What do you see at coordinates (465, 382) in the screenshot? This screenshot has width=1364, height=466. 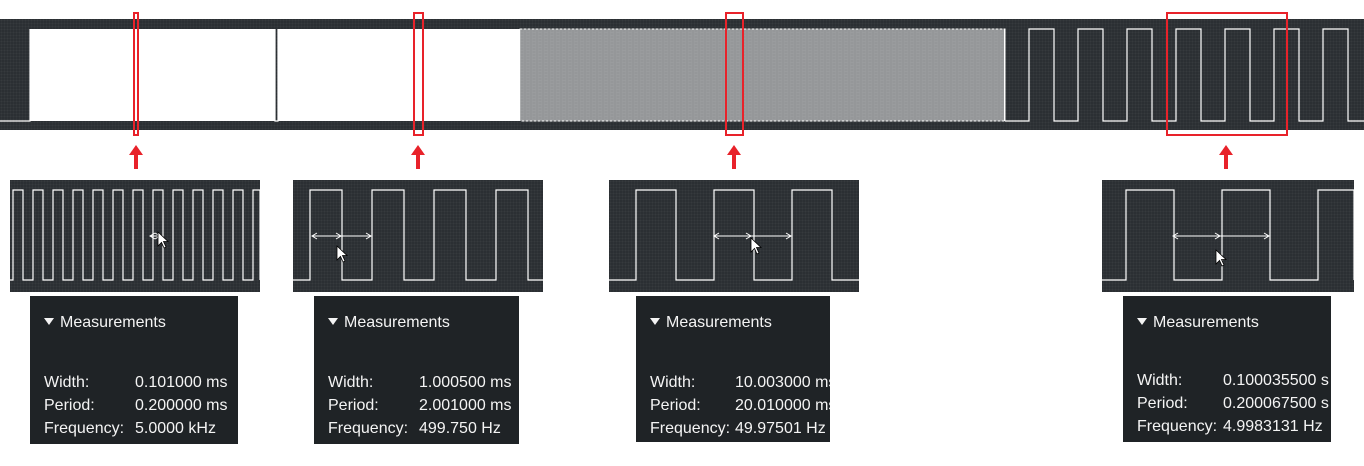 I see `width-value: 1.000500 ms` at bounding box center [465, 382].